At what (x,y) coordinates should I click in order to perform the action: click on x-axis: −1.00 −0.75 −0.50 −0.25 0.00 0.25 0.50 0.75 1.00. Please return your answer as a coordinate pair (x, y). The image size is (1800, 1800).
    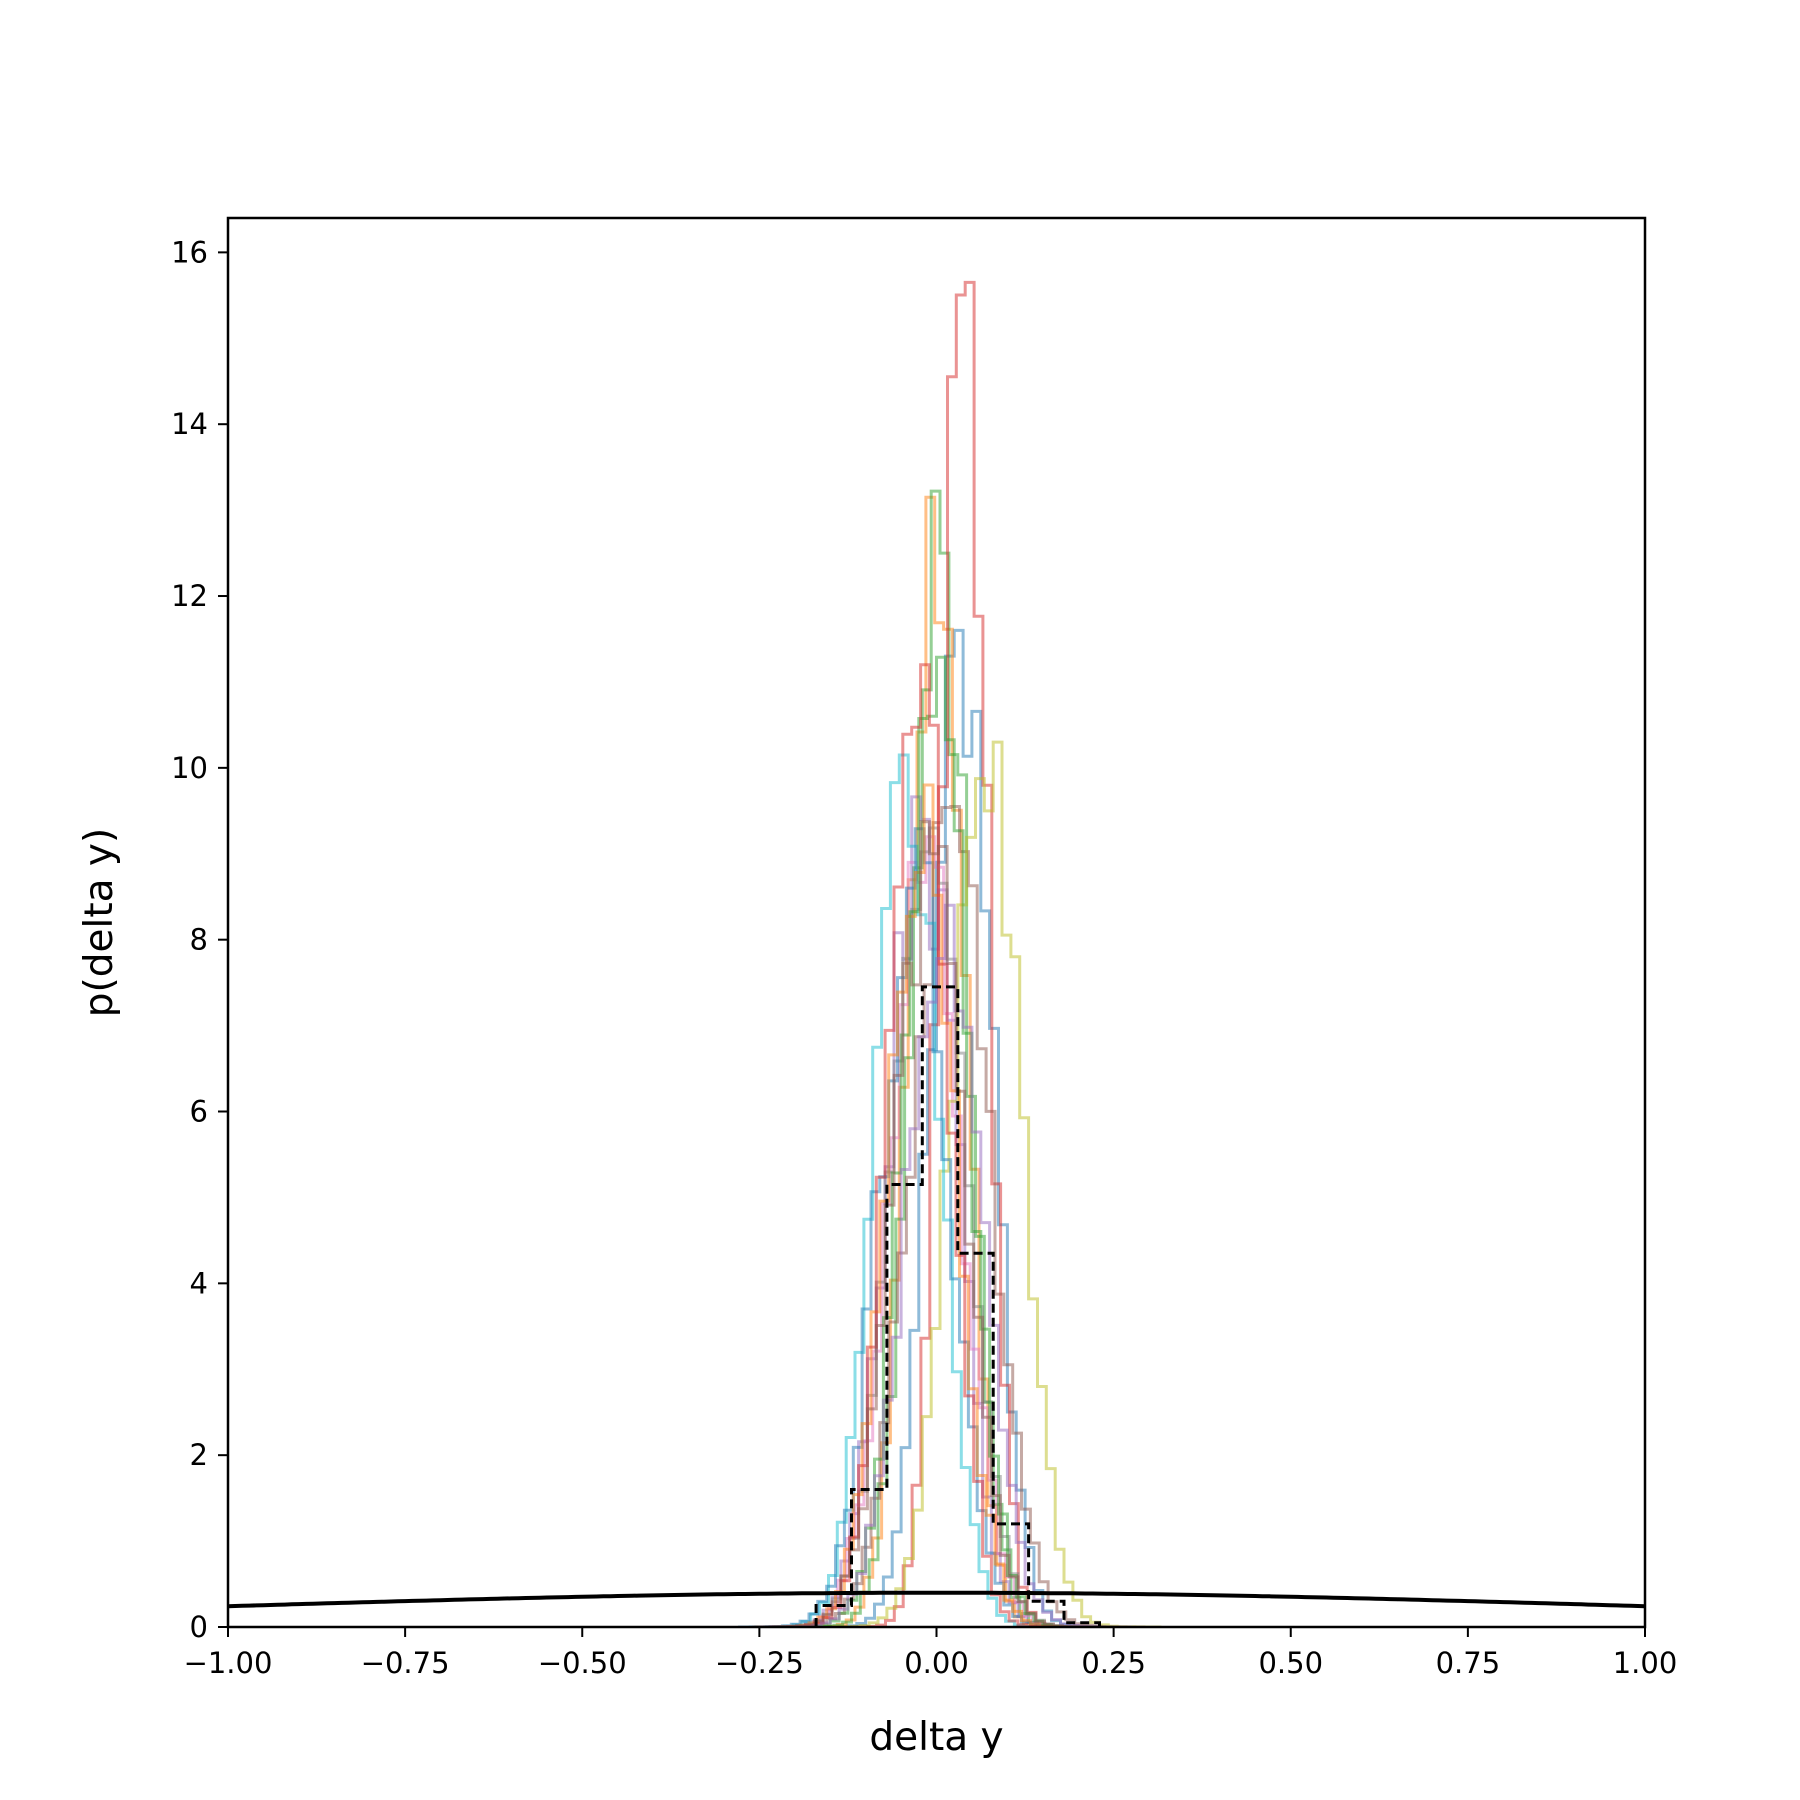
    Looking at the image, I should click on (931, 1653).